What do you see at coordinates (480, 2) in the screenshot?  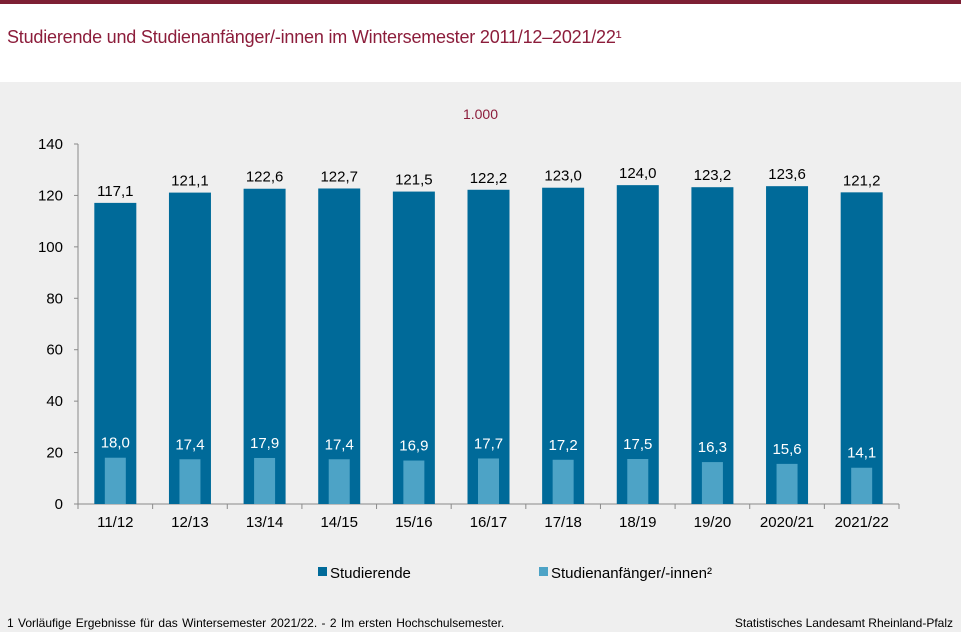 I see `top-accent-bar` at bounding box center [480, 2].